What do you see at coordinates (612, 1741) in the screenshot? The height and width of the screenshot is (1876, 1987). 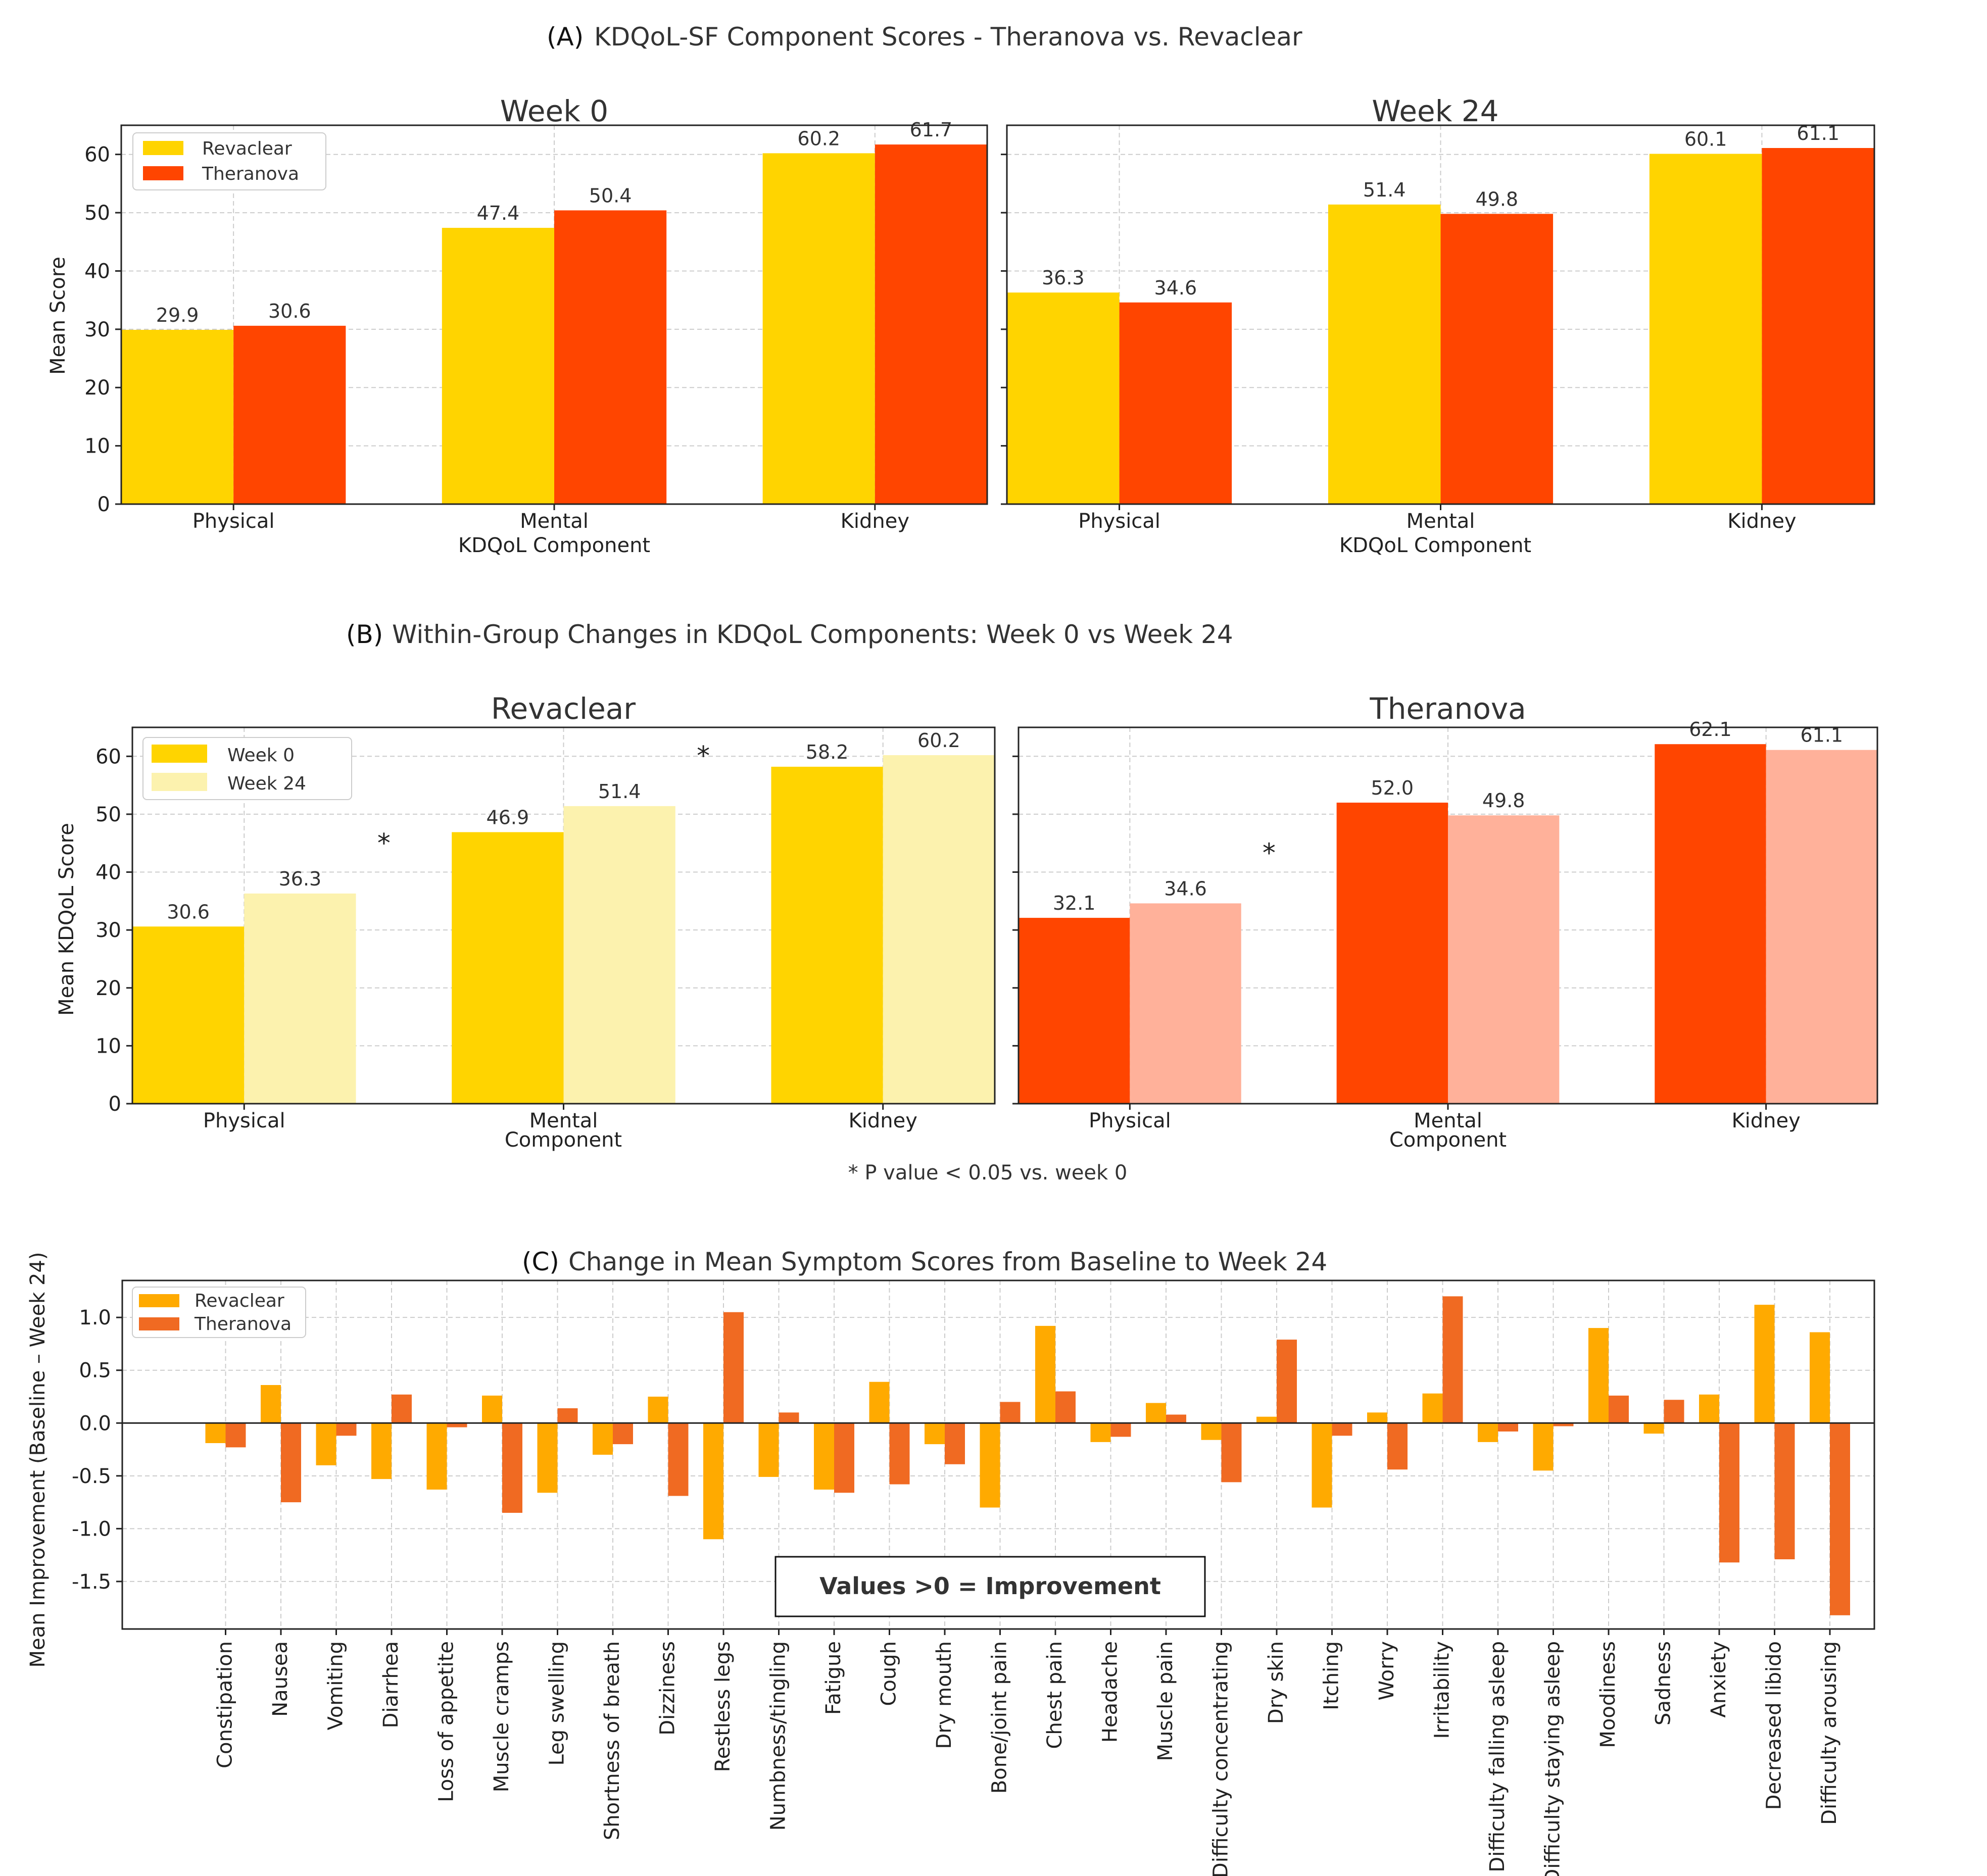 I see `x-tick-label-shortness-of-breath: Shortness of breath` at bounding box center [612, 1741].